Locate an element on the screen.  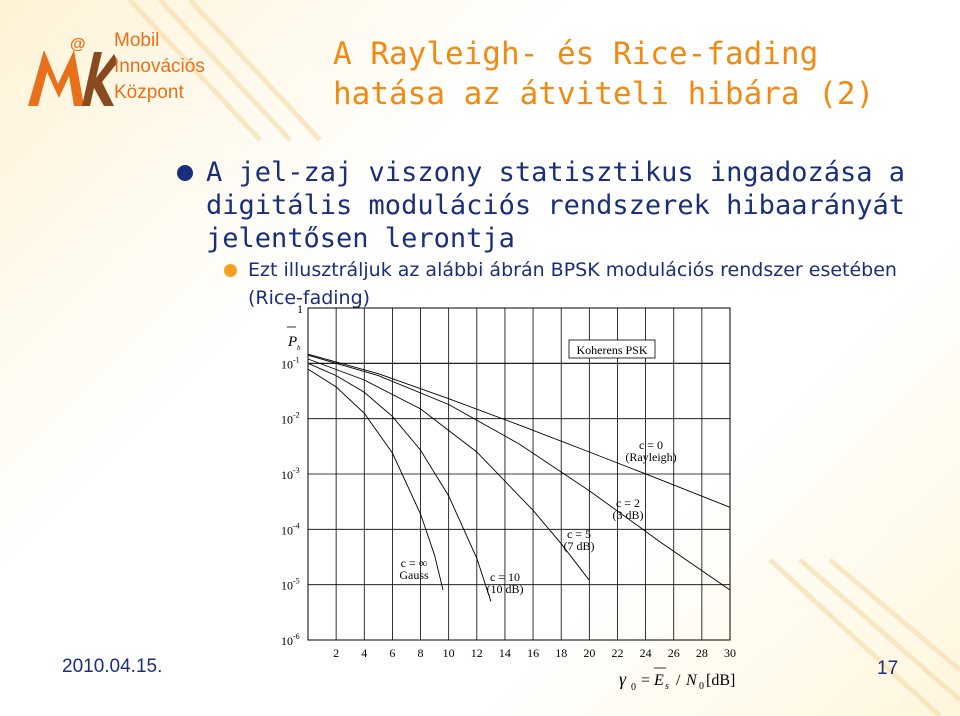
annotation-cinf-line-1: Gauss is located at coordinates (414, 575).